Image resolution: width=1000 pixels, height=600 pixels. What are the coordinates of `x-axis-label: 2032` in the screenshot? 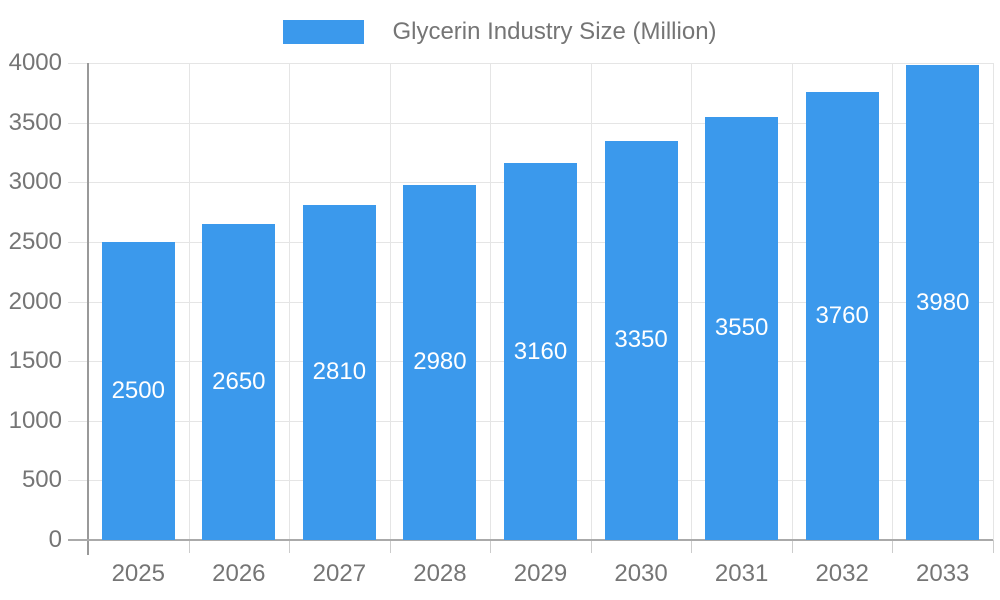 It's located at (842, 573).